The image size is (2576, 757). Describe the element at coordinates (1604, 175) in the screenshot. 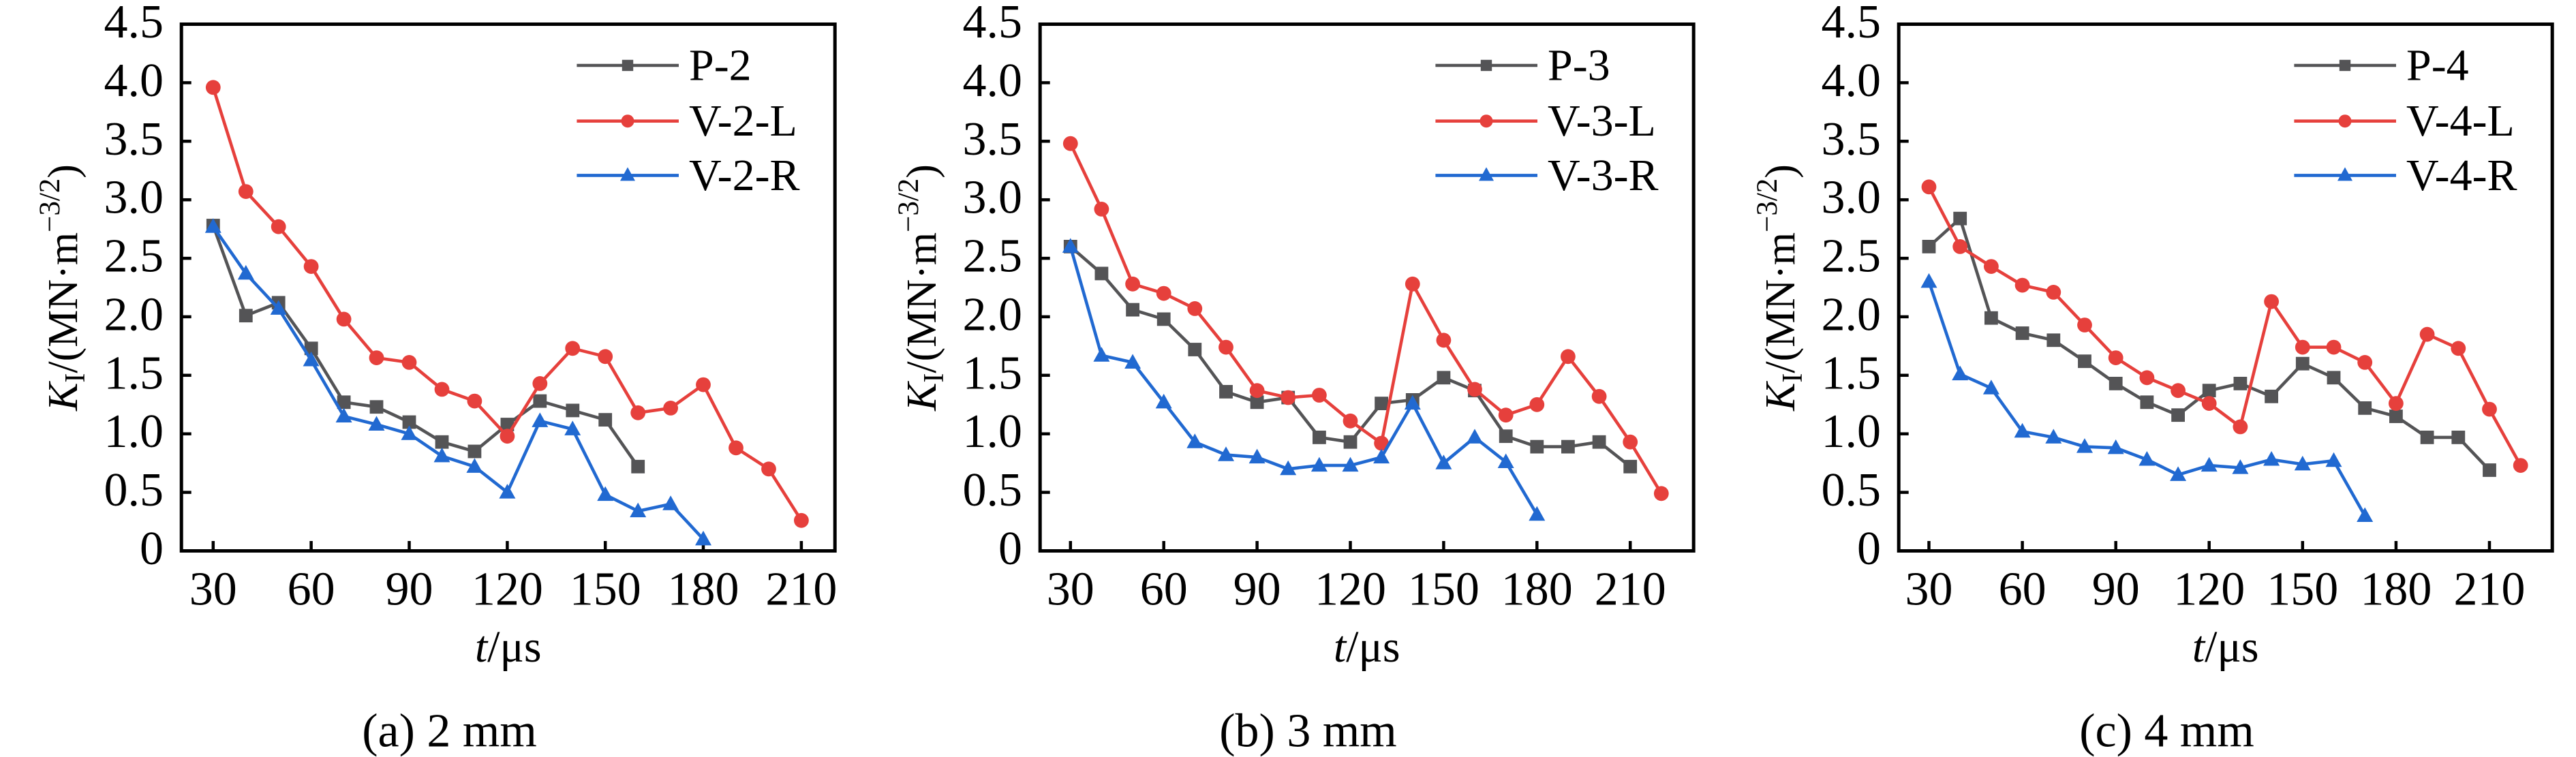

I see `svg-text: V-3-R` at that location.